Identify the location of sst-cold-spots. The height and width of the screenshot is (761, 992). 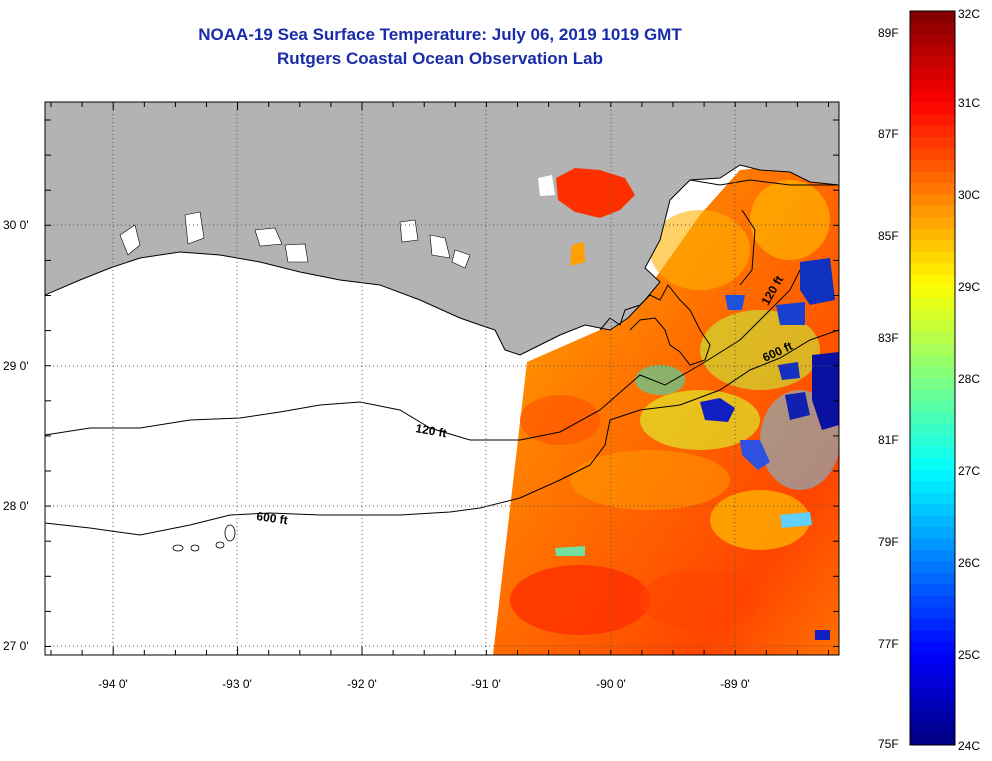
(697, 449).